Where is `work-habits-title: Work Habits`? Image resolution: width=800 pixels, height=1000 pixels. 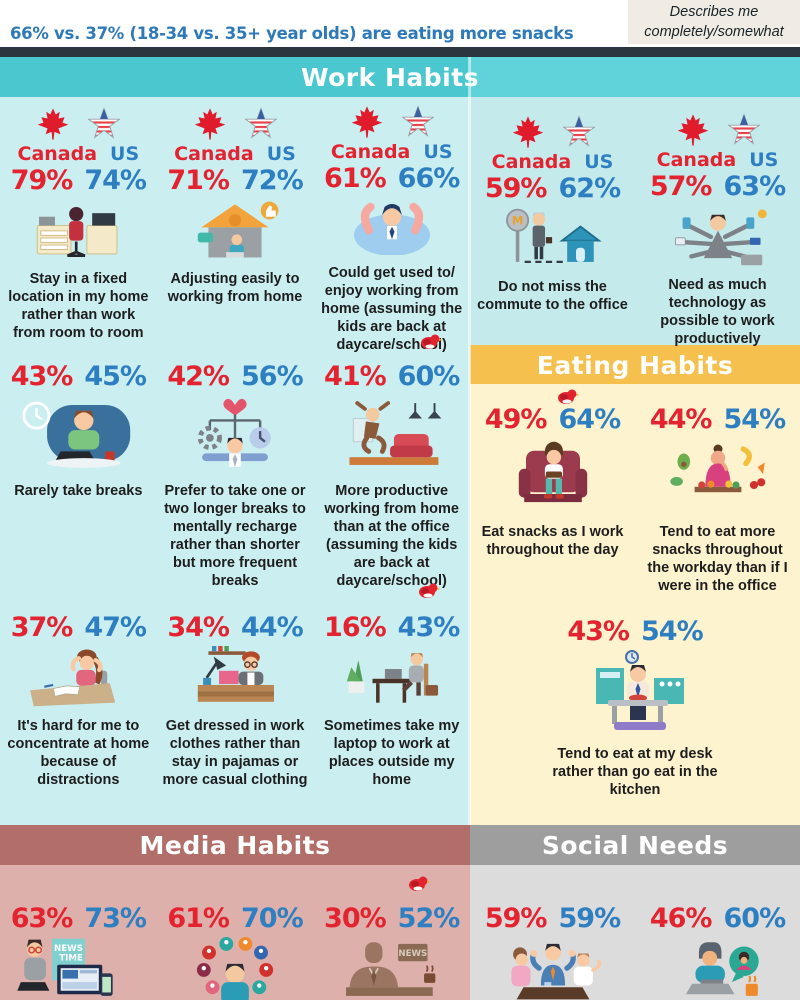
work-habits-title: Work Habits is located at coordinates (390, 77).